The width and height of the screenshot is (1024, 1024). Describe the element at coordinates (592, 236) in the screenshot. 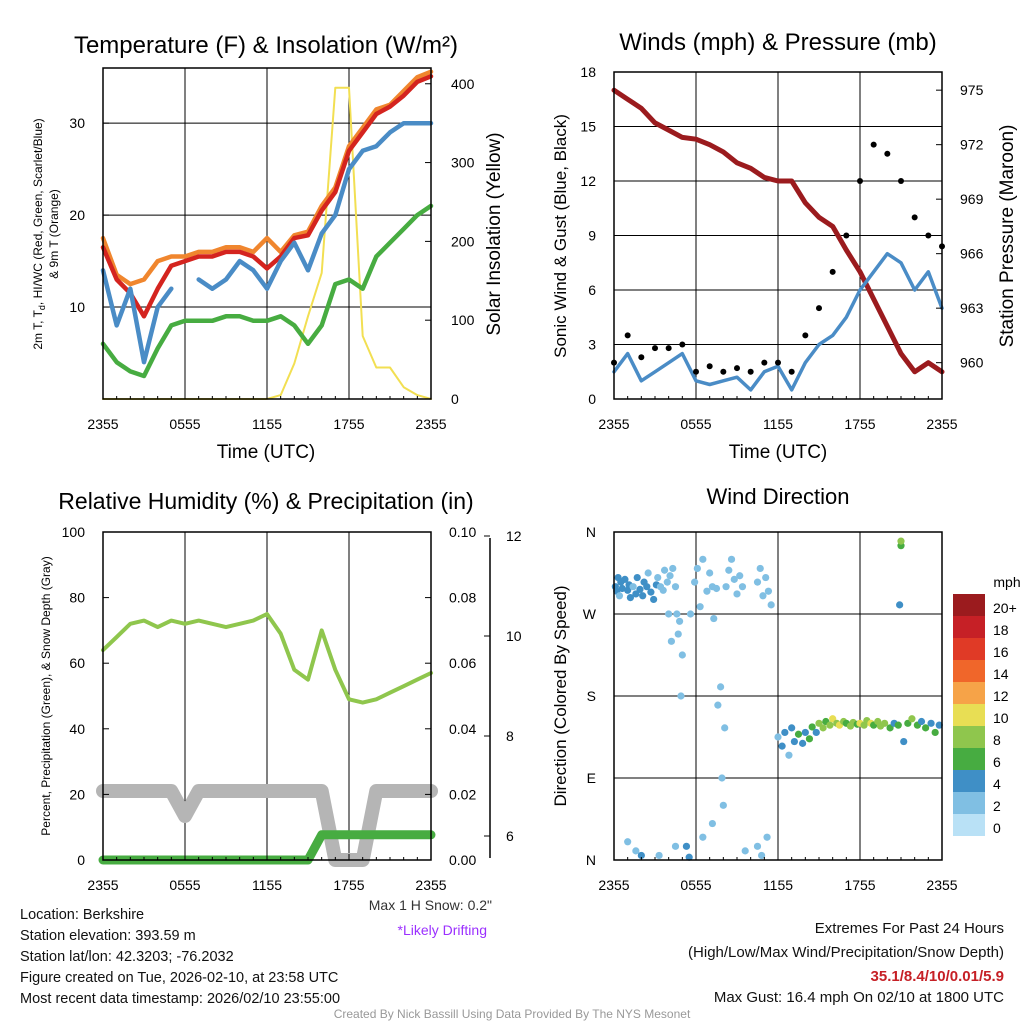

I see `y-tick-label: 9` at that location.